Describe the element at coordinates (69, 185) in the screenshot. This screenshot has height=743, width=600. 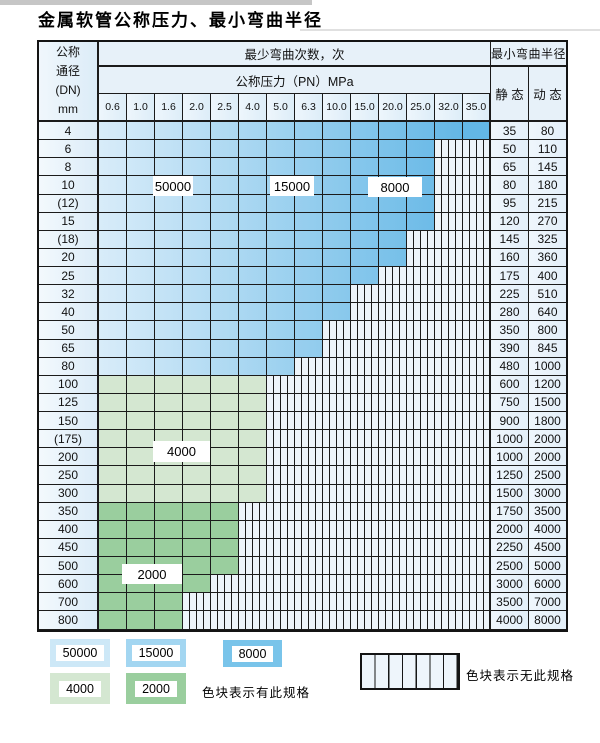
I see `dn-cell: 10` at that location.